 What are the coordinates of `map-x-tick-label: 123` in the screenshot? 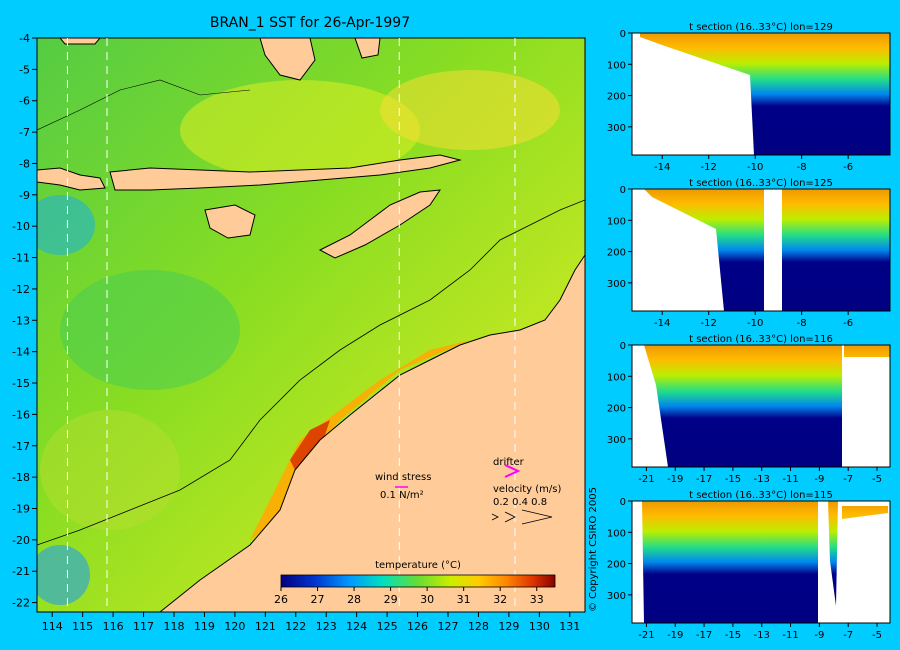 It's located at (326, 626).